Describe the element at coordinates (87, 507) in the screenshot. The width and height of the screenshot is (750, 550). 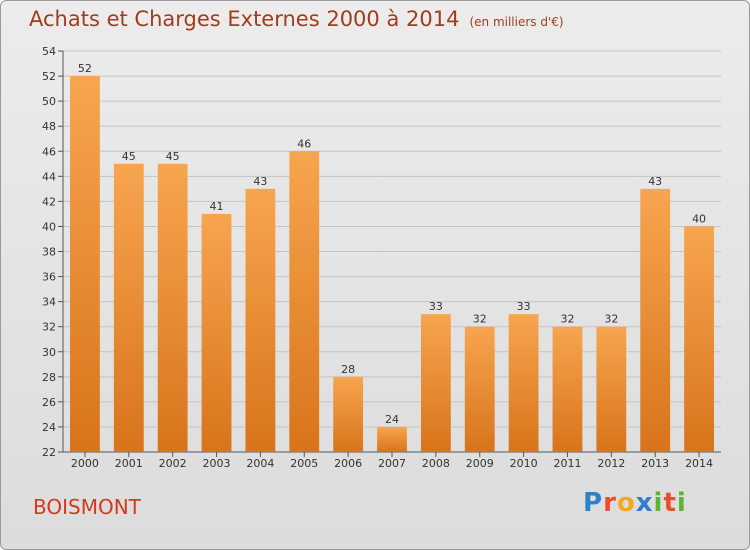
I see `commune-name: BOISMONT` at that location.